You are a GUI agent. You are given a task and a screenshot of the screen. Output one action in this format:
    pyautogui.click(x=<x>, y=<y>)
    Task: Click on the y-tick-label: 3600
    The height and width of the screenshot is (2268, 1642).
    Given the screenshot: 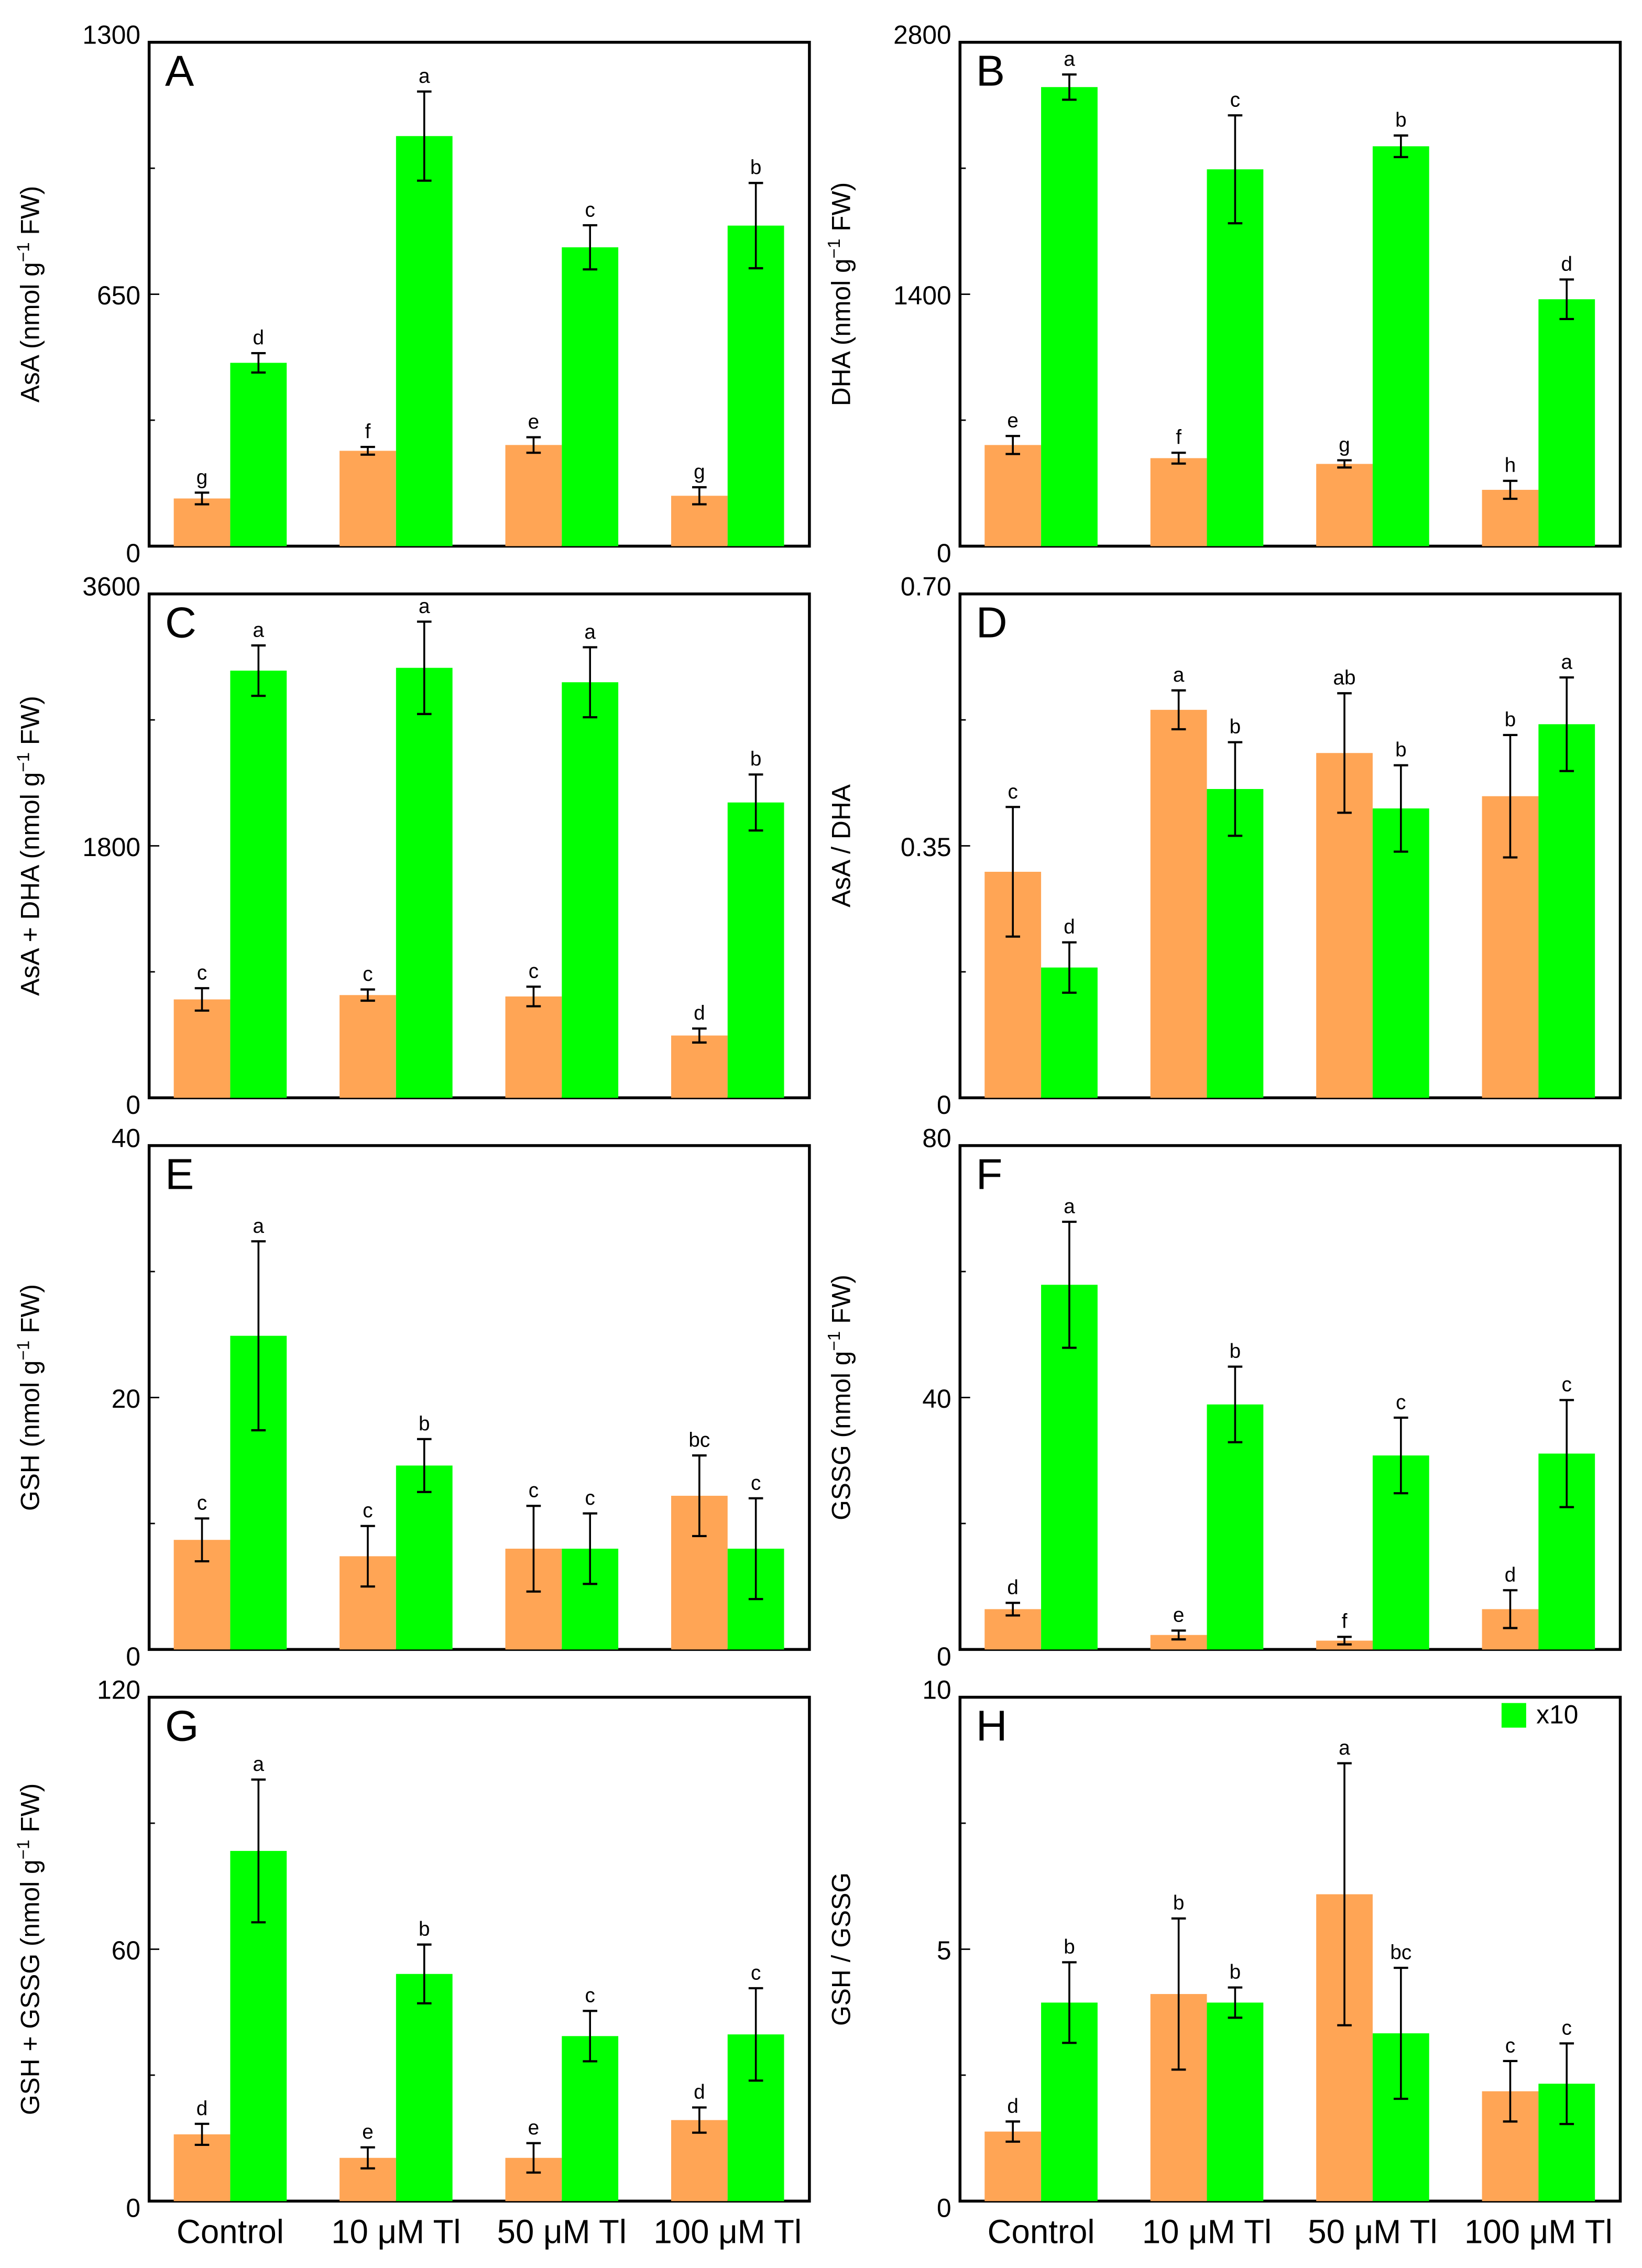 What is the action you would take?
    pyautogui.click(x=111, y=586)
    